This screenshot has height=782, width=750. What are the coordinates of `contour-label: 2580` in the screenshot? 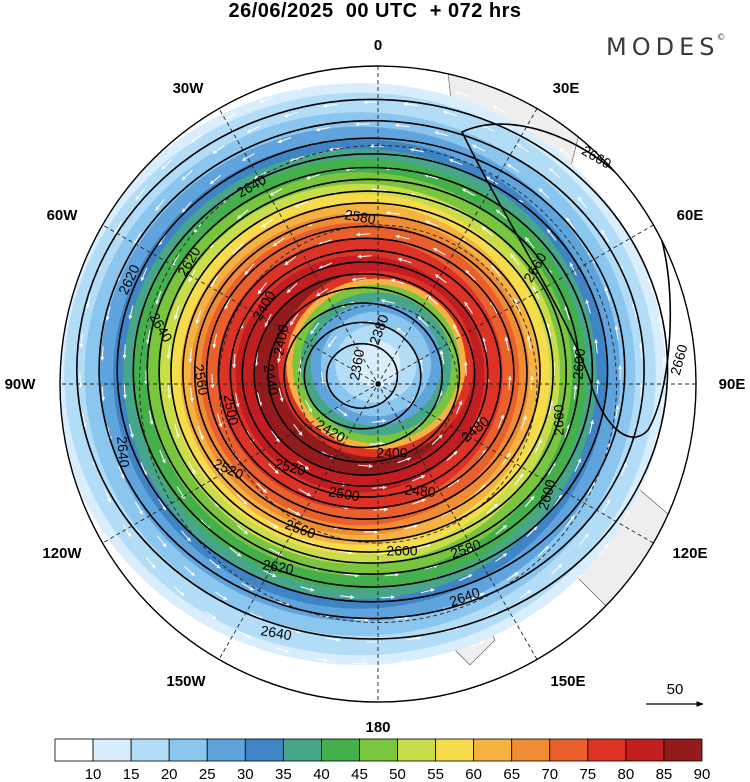 It's located at (360, 216).